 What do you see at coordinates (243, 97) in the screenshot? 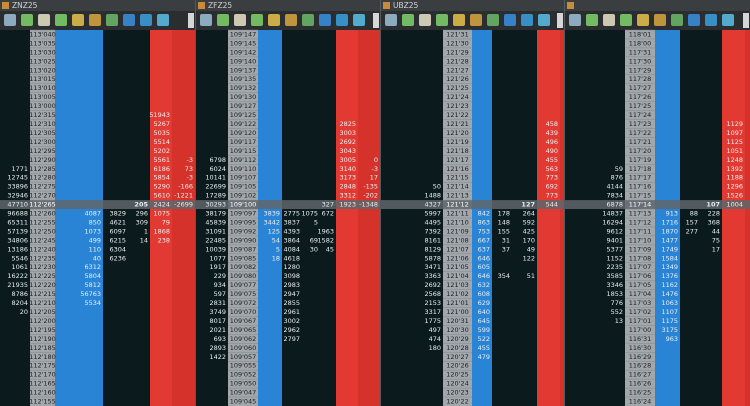
I see `price: 109'130` at bounding box center [243, 97].